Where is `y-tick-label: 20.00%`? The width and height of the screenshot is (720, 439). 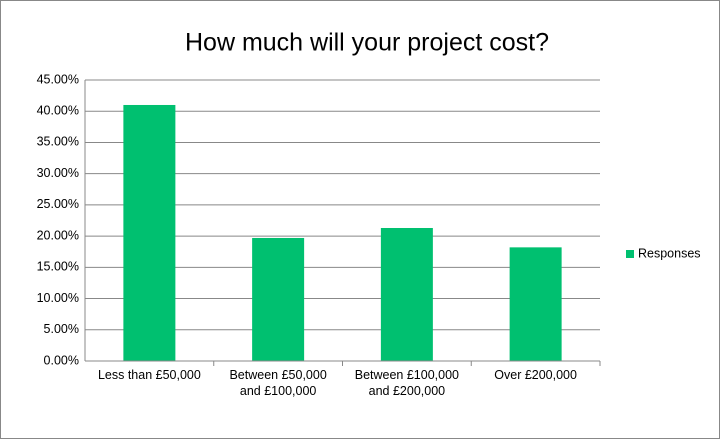 y-tick-label: 20.00% is located at coordinates (58, 235).